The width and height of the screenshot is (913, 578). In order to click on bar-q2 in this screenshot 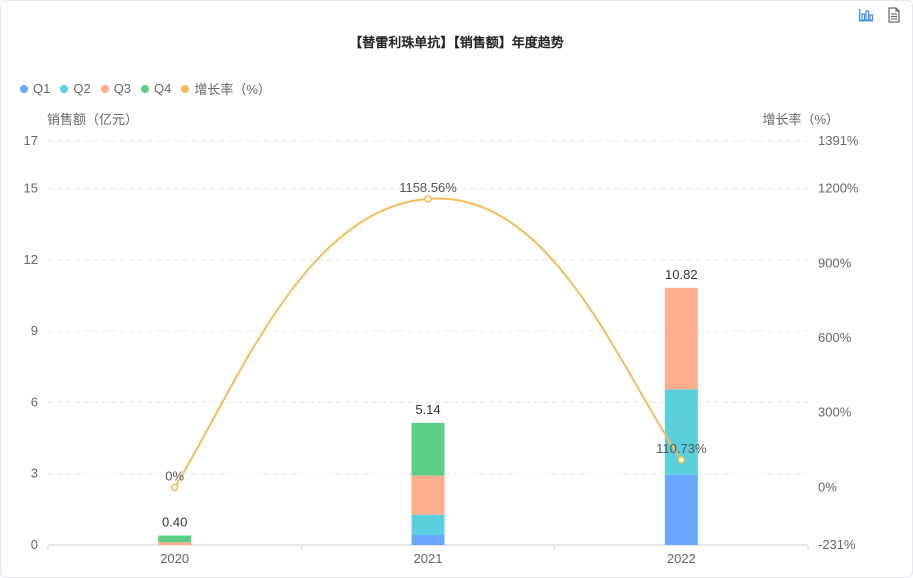, I will do `click(428, 525)`.